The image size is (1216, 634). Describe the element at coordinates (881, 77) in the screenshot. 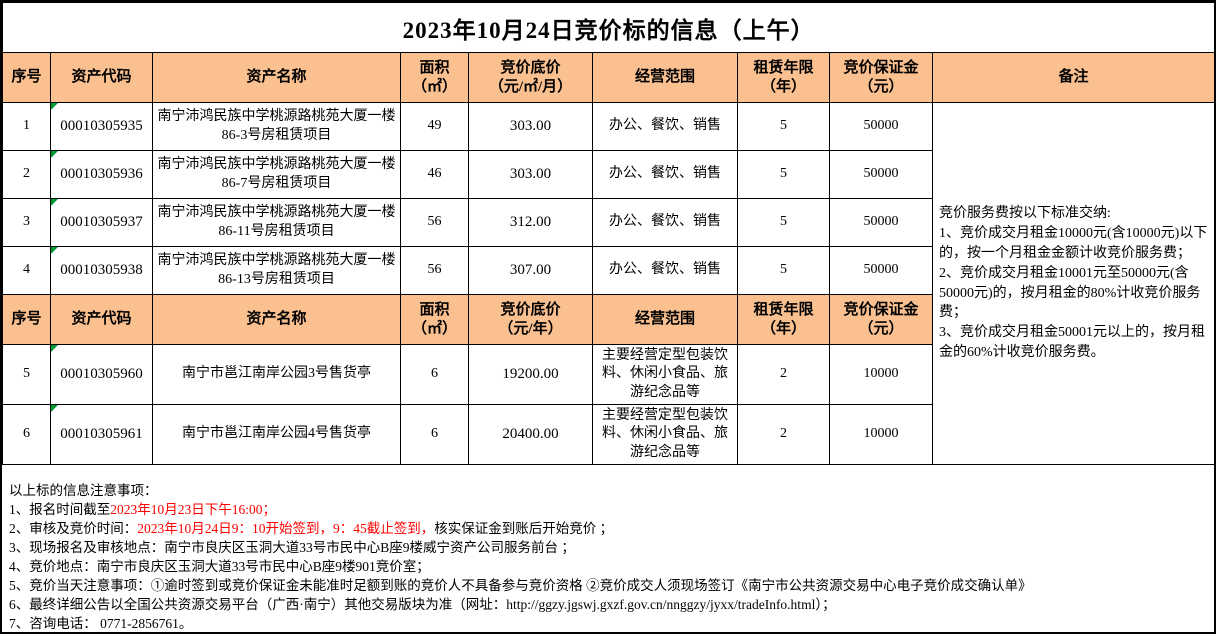

I see `t1-col-header-8: 竞价保证金 （元）` at that location.